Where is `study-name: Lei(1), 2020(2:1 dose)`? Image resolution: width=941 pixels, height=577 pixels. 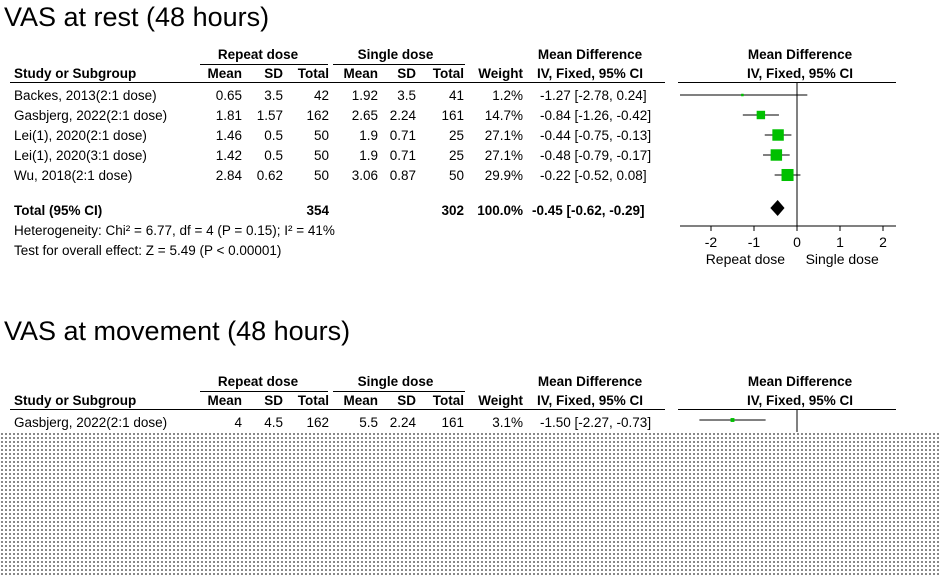 study-name: Lei(1), 2020(2:1 dose) is located at coordinates (80, 135).